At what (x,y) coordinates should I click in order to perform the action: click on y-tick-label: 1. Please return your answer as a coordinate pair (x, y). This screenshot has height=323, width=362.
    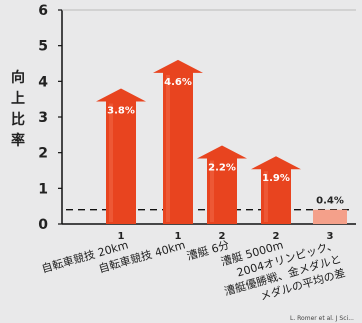
    Looking at the image, I should click on (43, 189).